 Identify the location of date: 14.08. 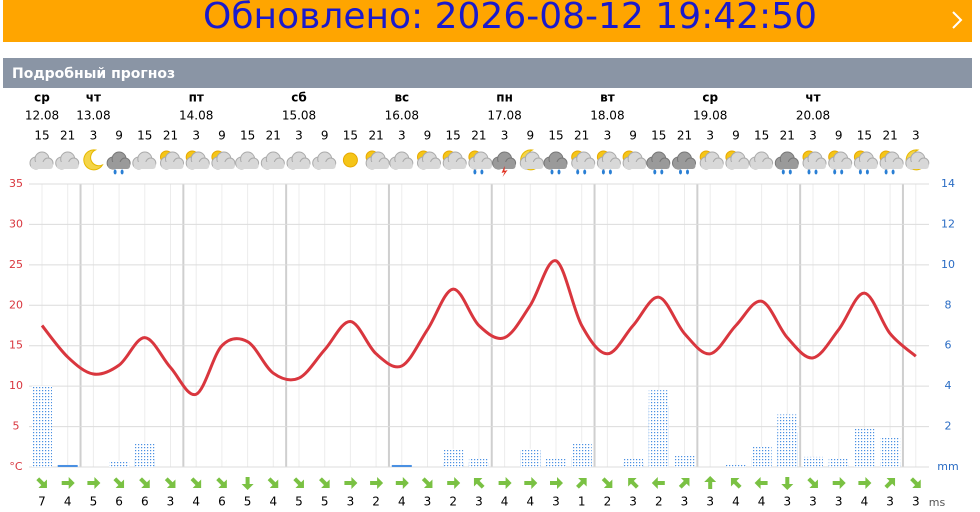
(196, 116).